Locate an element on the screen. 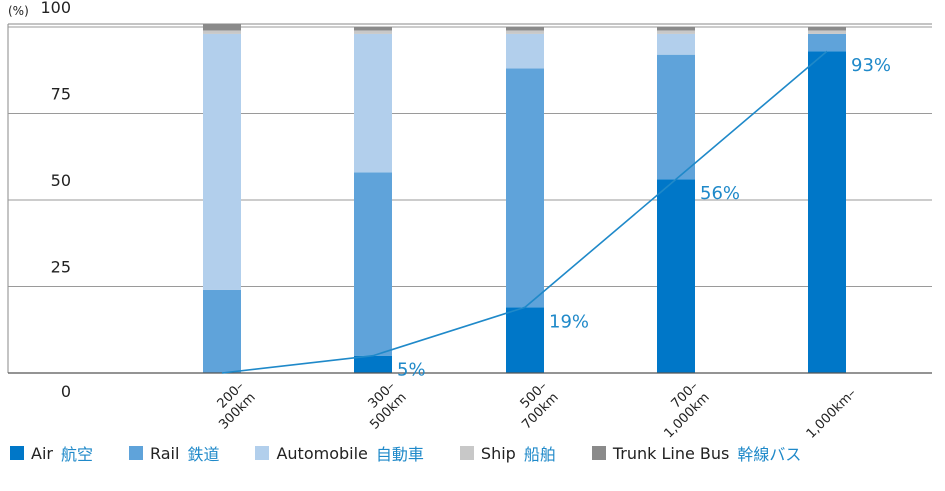 The width and height of the screenshot is (945, 491). legend-label-en: Automobile is located at coordinates (322, 453).